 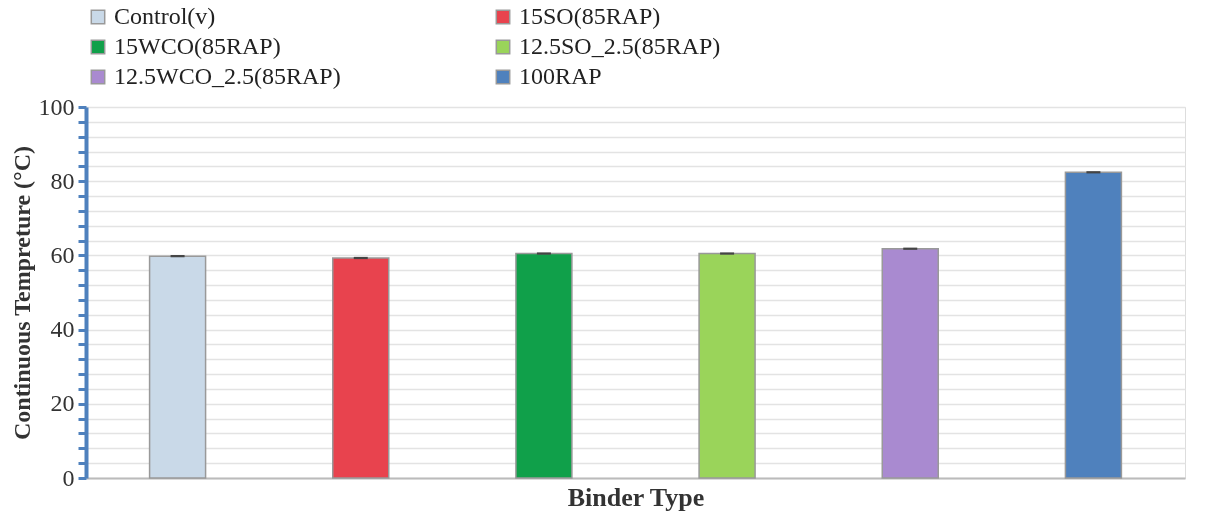 What do you see at coordinates (165, 16) in the screenshot?
I see `legend-label: Control(v)` at bounding box center [165, 16].